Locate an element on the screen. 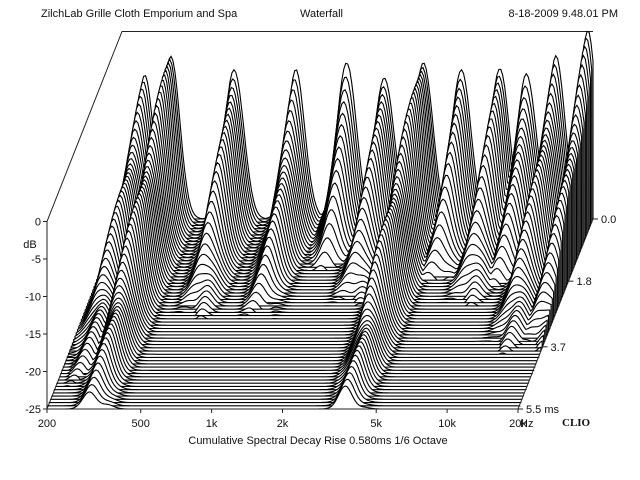 This screenshot has width=640, height=480. x-tick-label: 200 is located at coordinates (47, 424).